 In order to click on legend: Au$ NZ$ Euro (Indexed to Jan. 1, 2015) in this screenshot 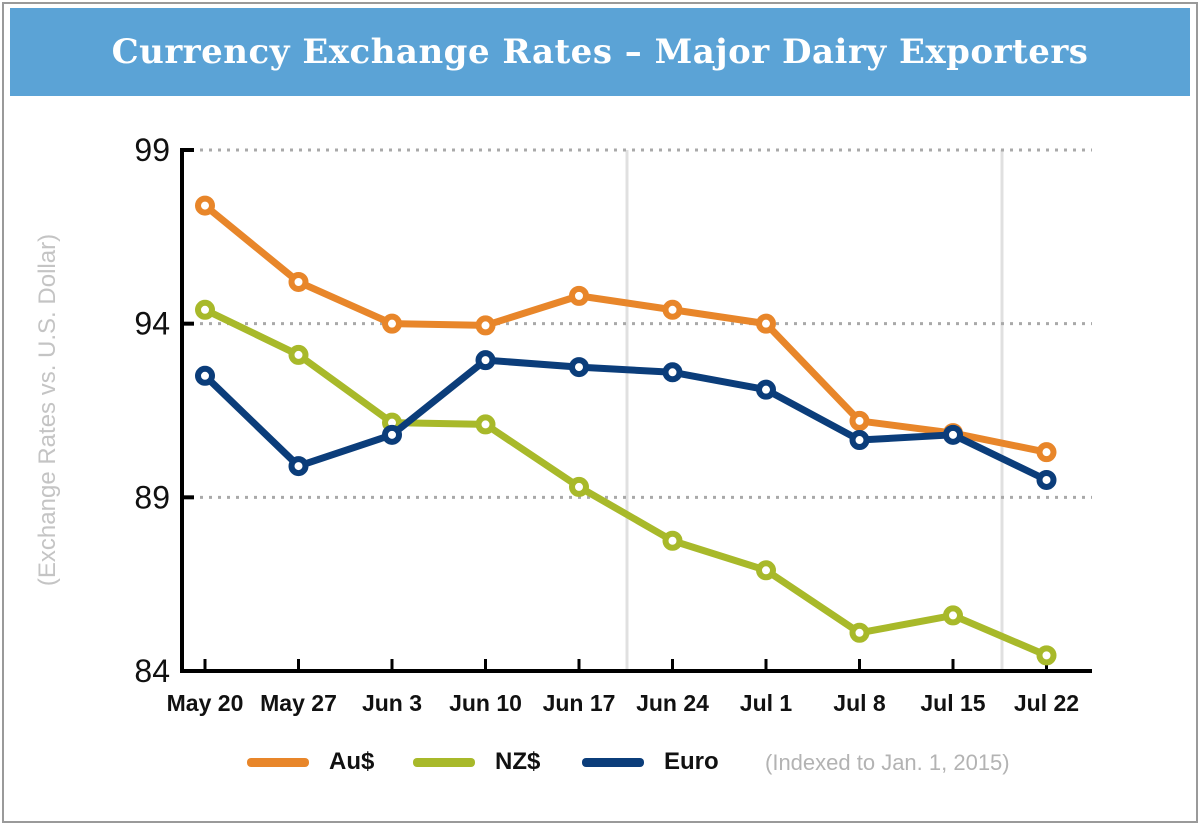, I will do `click(600, 765)`.